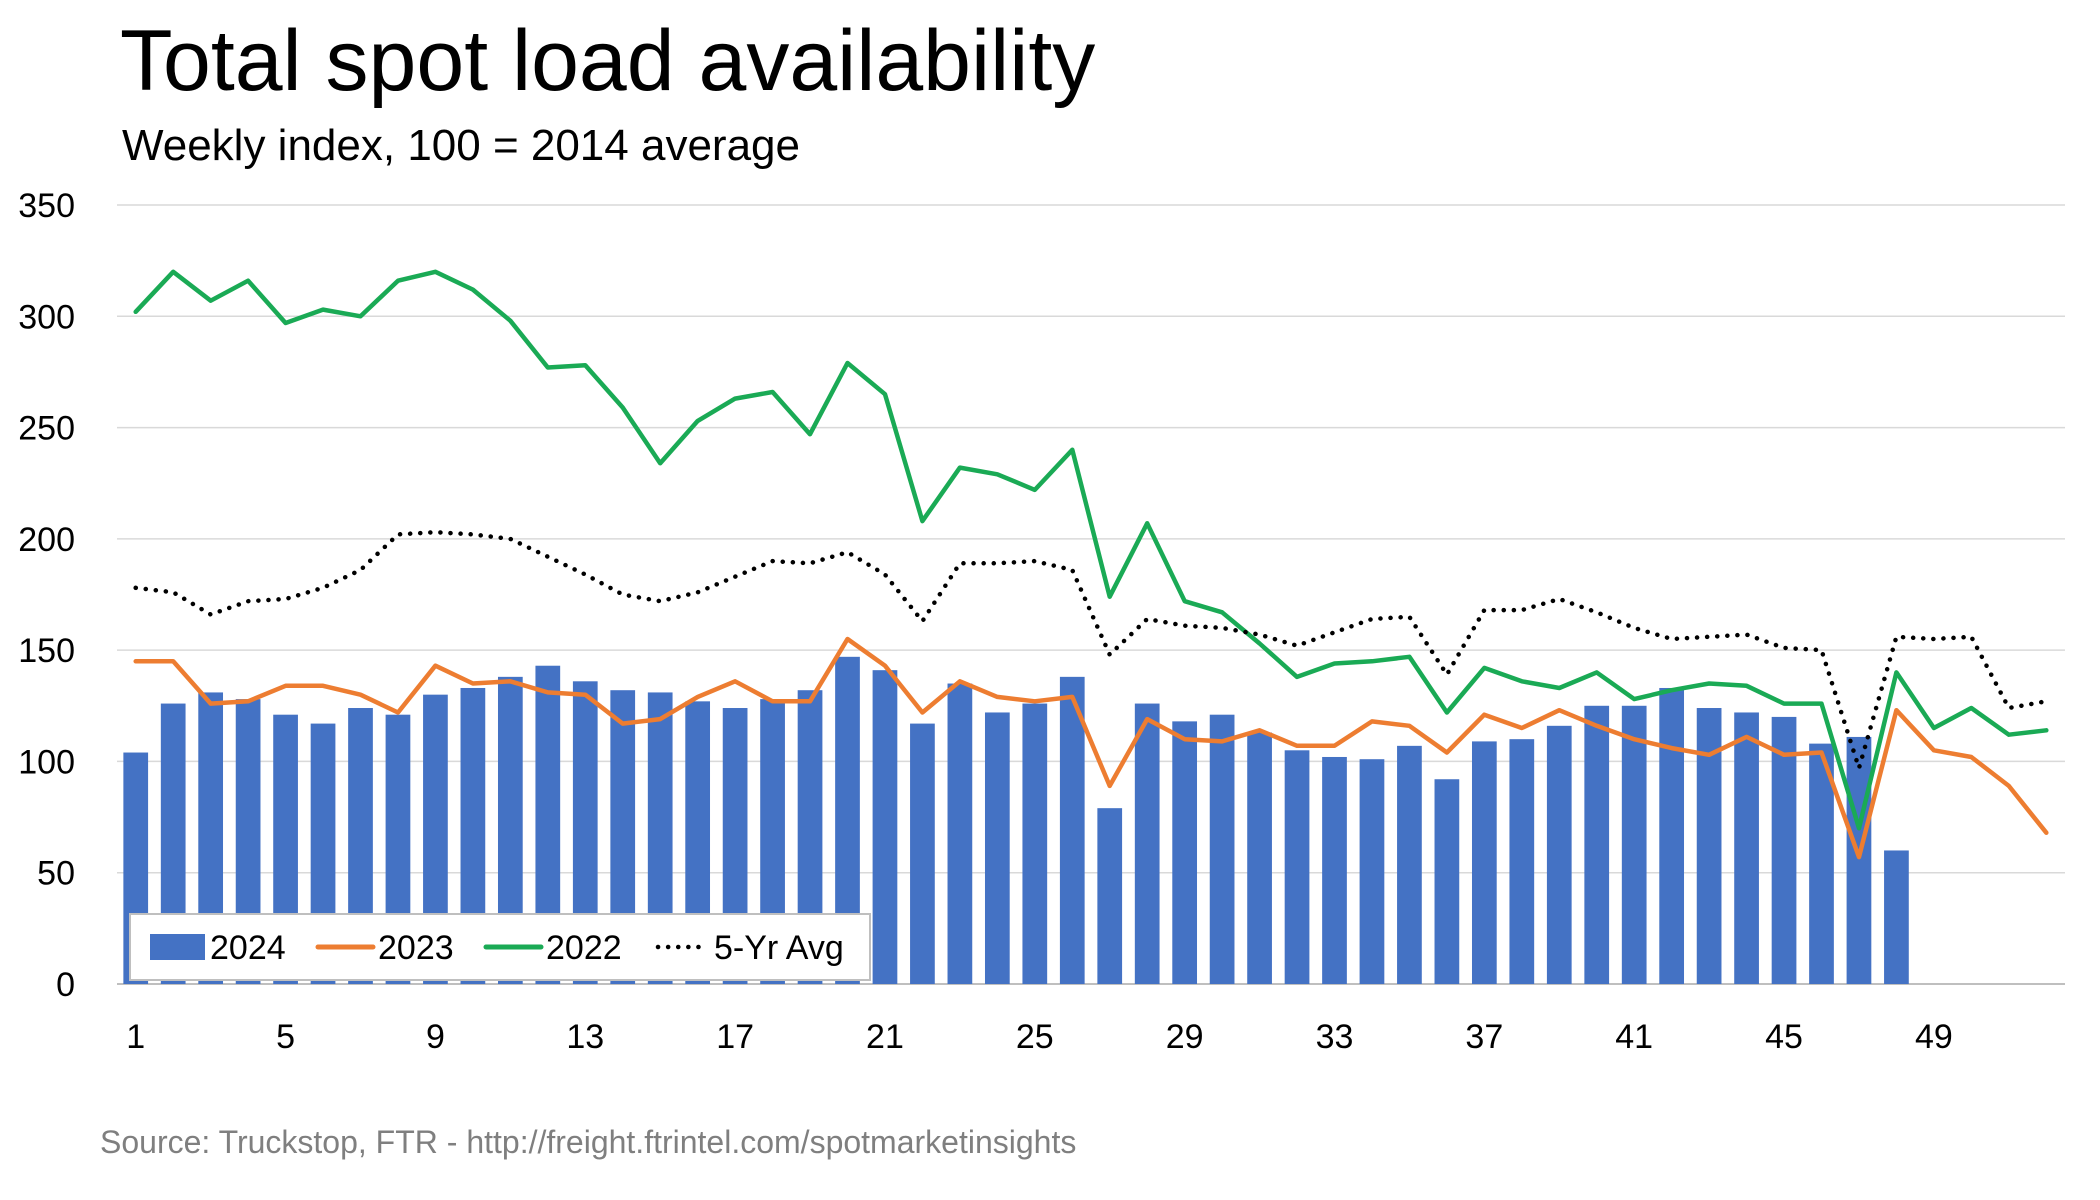  What do you see at coordinates (65, 985) in the screenshot?
I see `y-tick-label: 0` at bounding box center [65, 985].